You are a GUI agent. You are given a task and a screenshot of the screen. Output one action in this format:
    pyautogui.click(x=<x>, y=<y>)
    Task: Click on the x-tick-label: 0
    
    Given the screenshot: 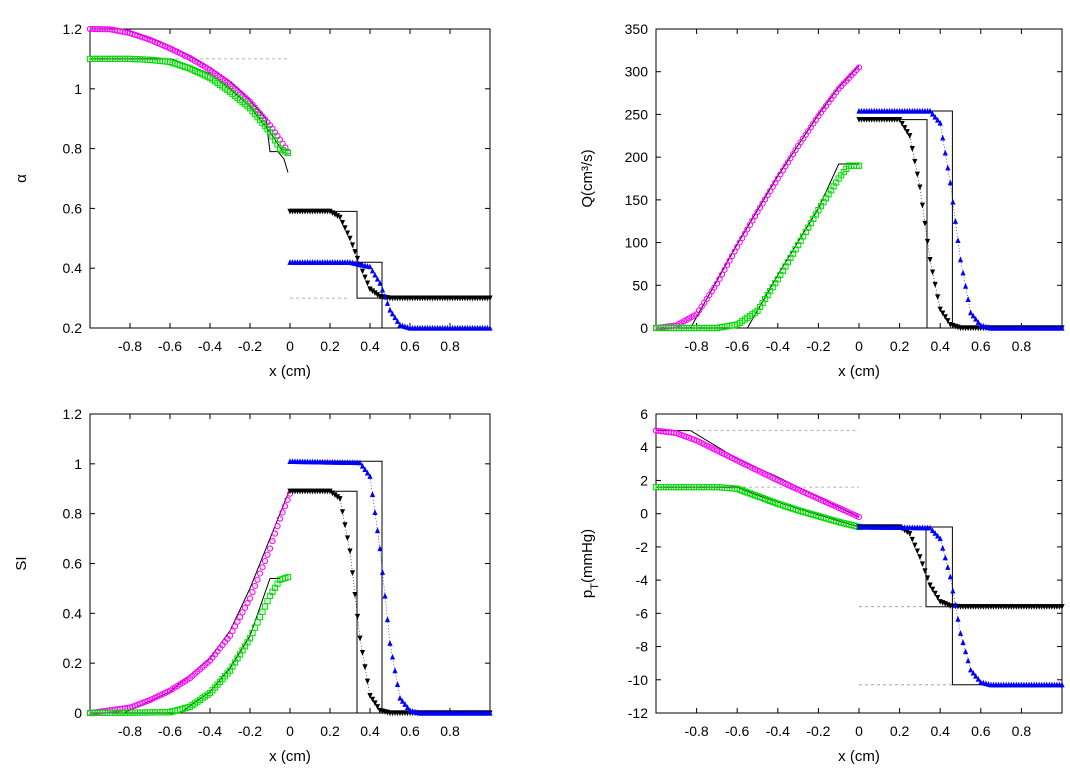 What is the action you would take?
    pyautogui.click(x=859, y=346)
    